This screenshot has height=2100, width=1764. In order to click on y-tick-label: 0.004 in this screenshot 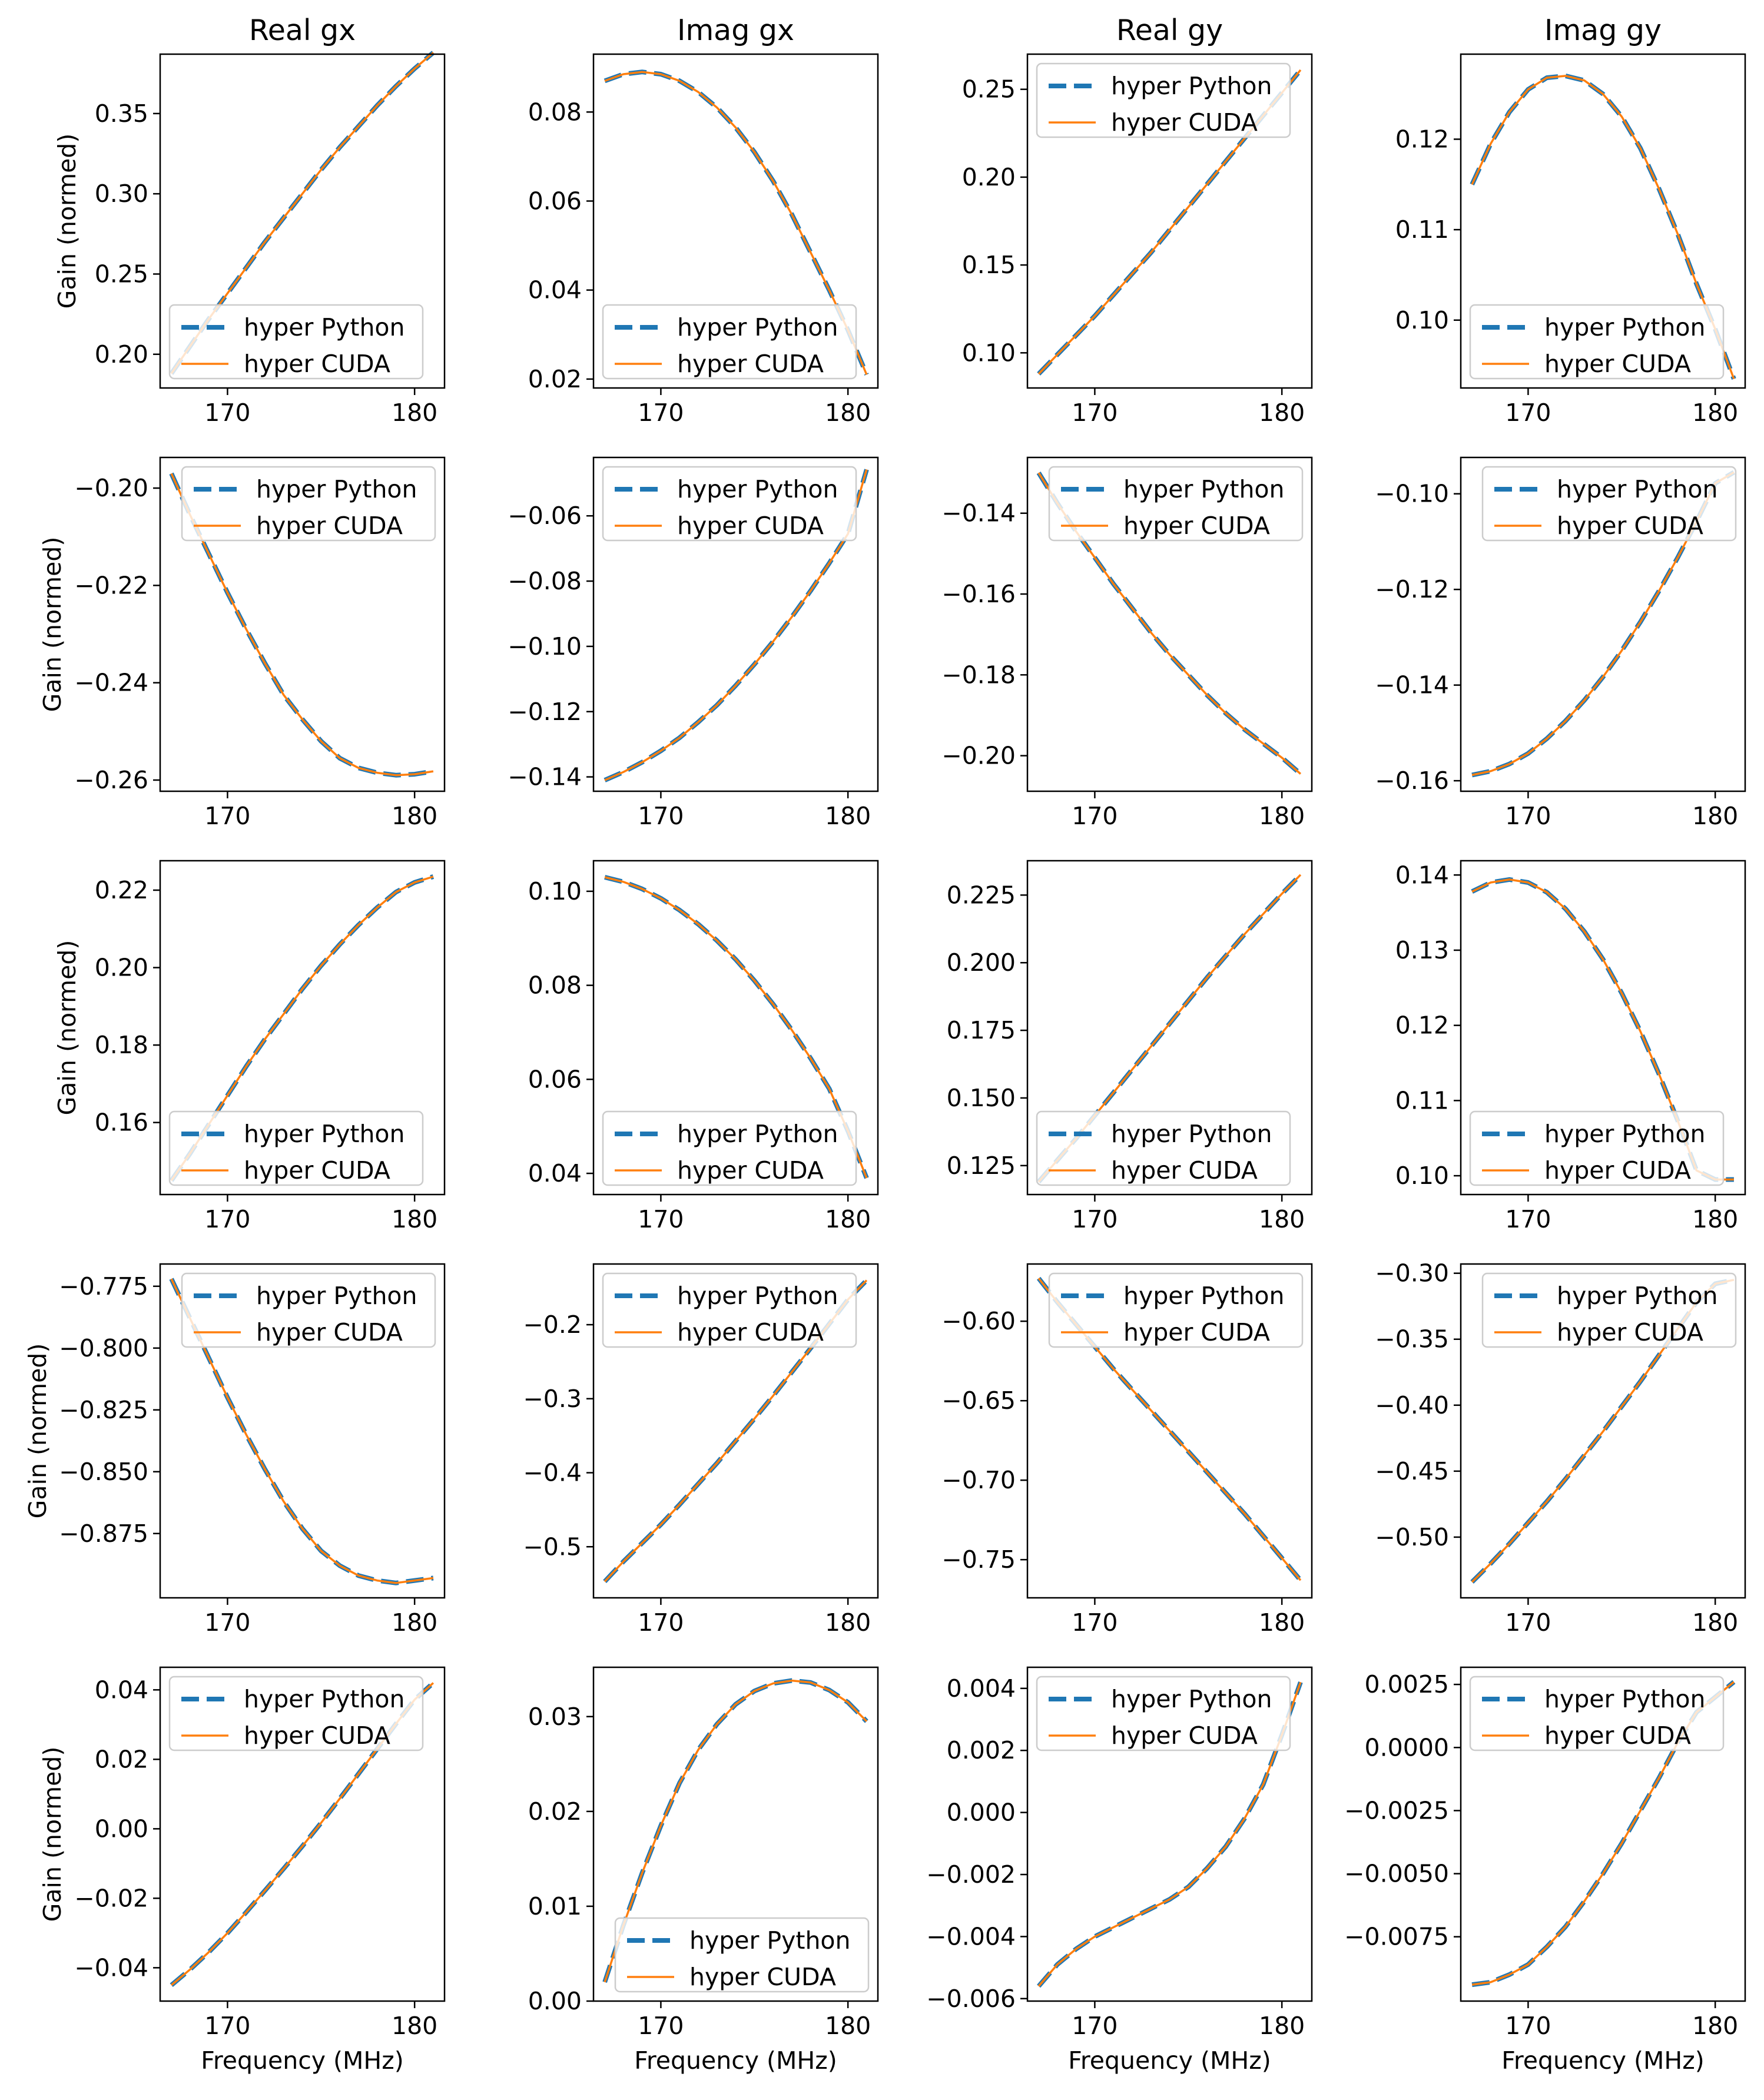, I will do `click(981, 1689)`.